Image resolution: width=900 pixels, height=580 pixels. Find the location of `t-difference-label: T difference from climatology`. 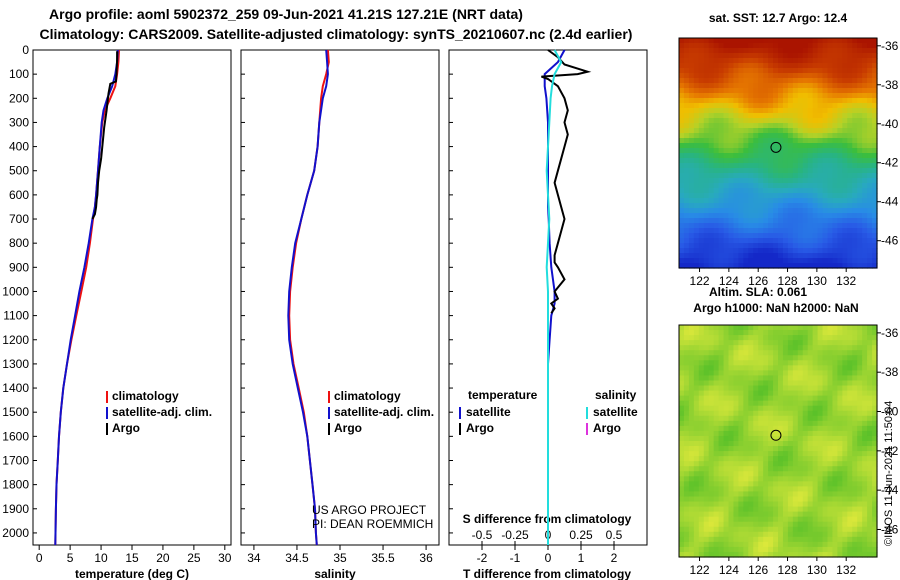

t-difference-label: T difference from climatology is located at coordinates (547, 573).